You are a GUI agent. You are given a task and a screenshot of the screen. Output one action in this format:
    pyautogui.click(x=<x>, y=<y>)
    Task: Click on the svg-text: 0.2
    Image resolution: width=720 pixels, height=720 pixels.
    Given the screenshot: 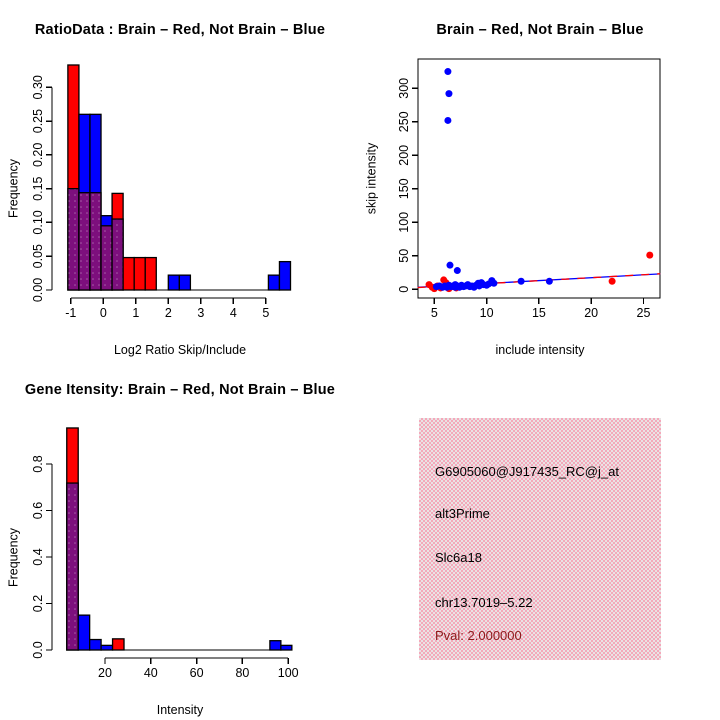 What is the action you would take?
    pyautogui.click(x=38, y=603)
    